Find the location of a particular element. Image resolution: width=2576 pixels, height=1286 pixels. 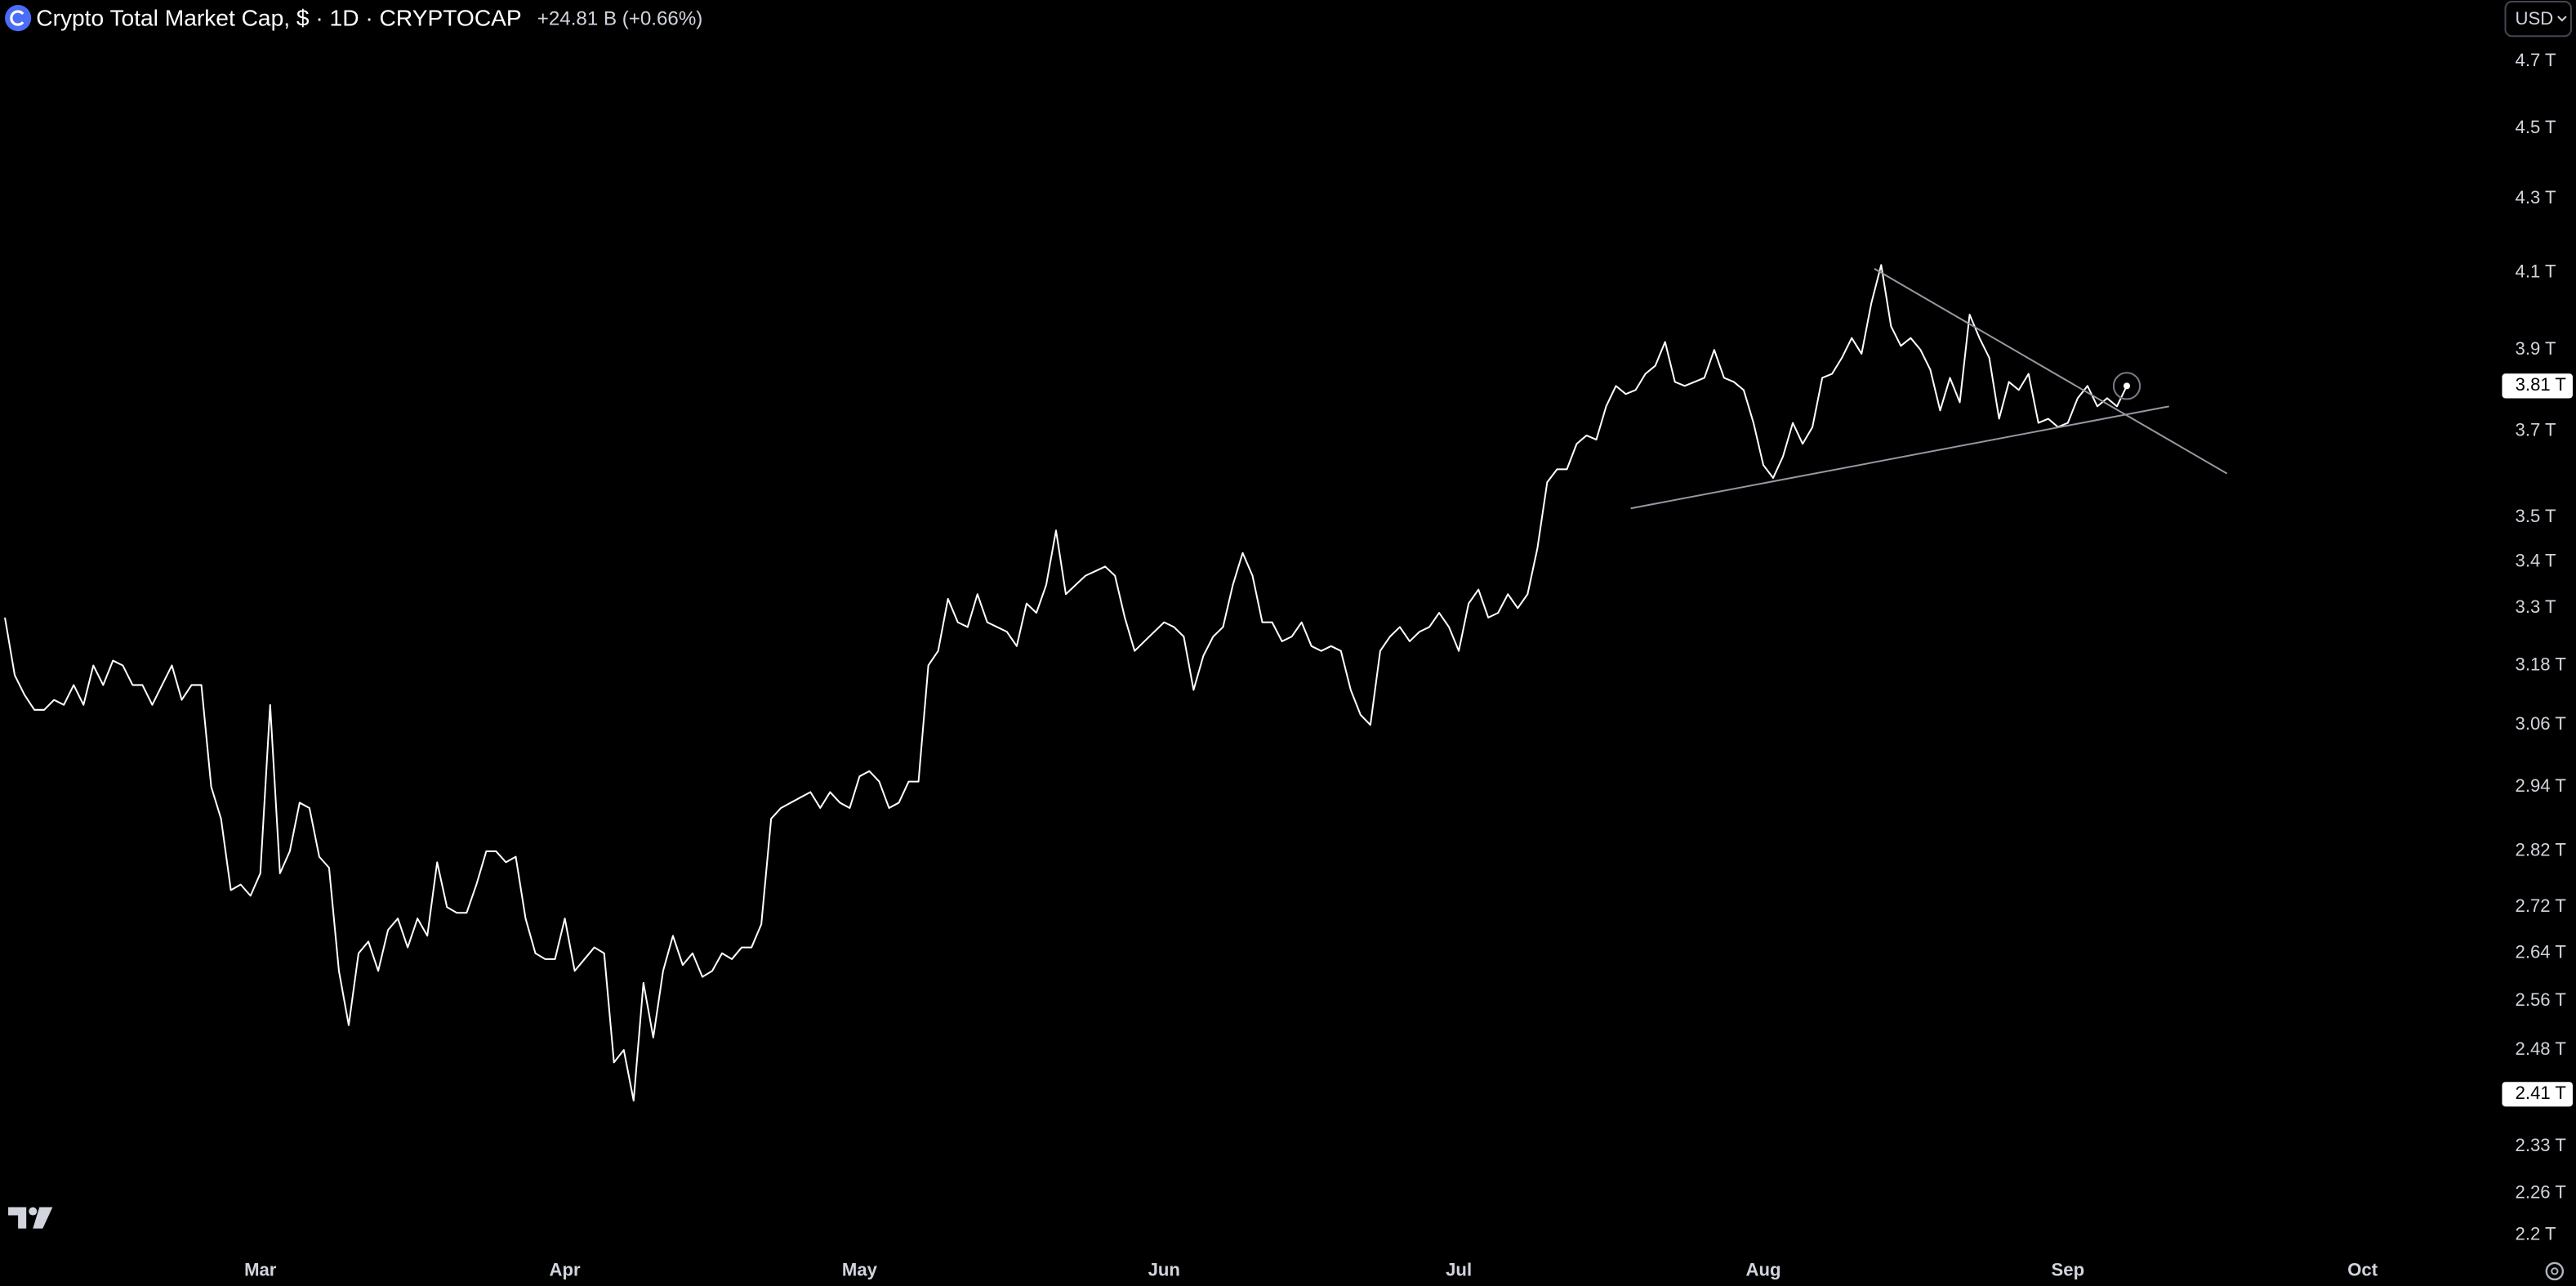

y-tick-label: 3.06 T is located at coordinates (2541, 724).